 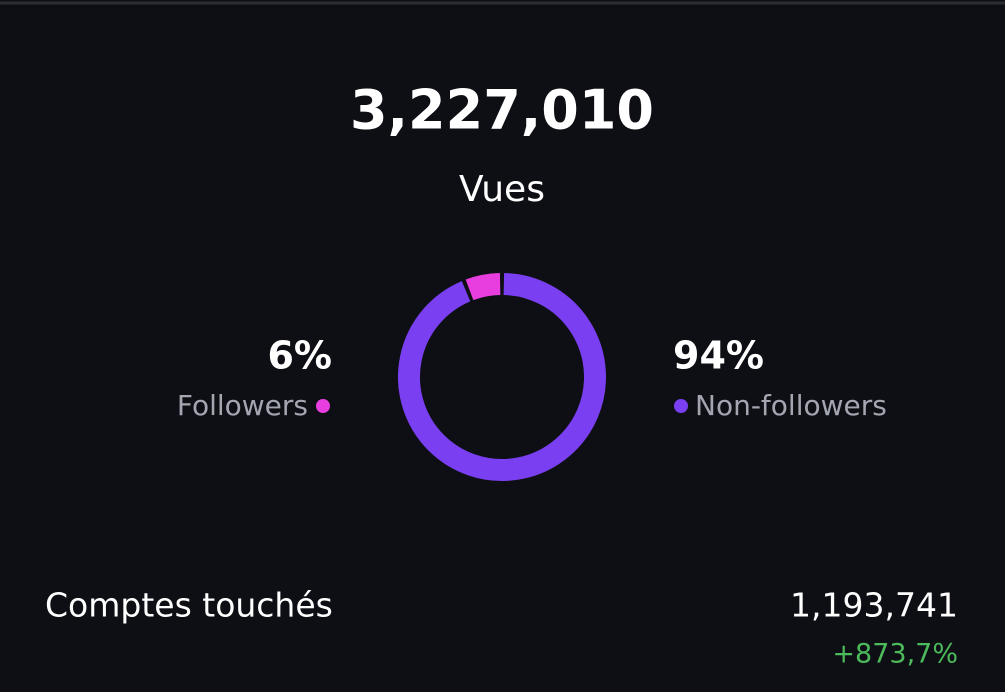 I want to click on percent-label: 6%, so click(x=299, y=356).